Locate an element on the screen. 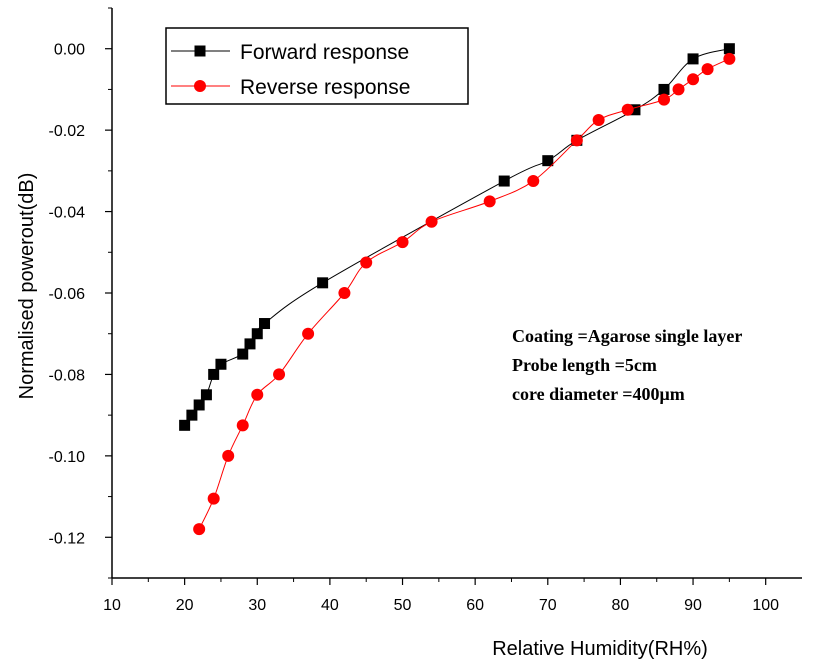  x-tick-label: 90 is located at coordinates (693, 605).